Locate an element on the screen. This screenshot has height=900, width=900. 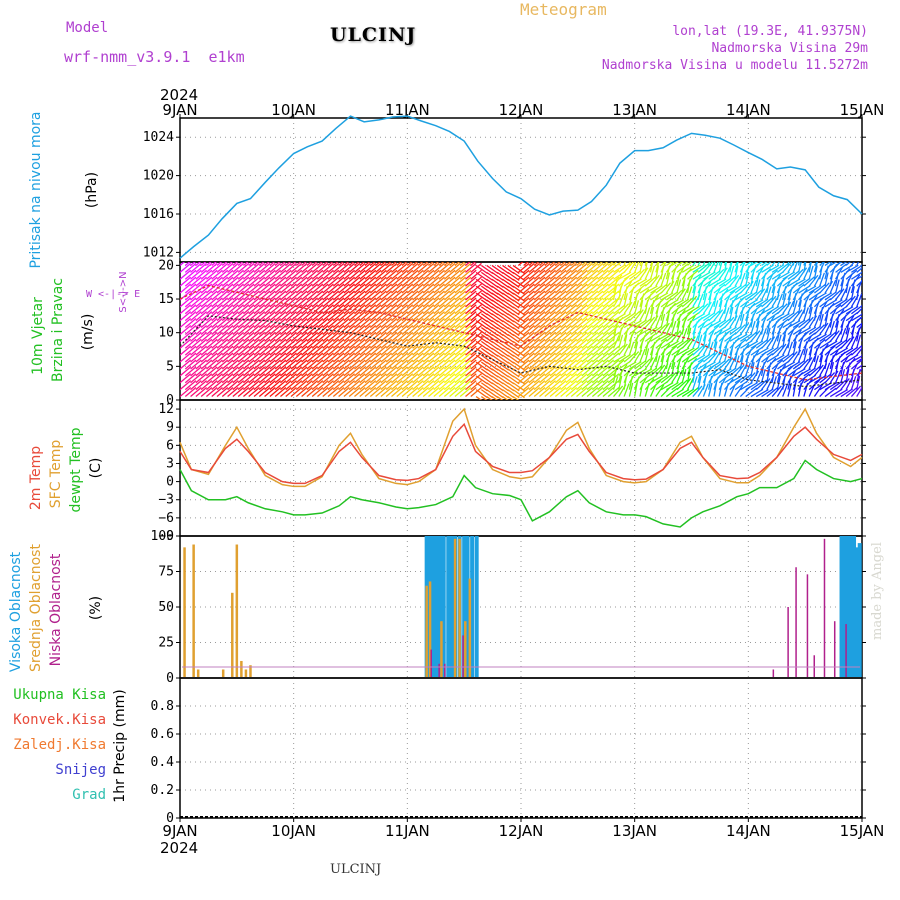
xtick-label-bottom: 11JAN is located at coordinates (407, 831).